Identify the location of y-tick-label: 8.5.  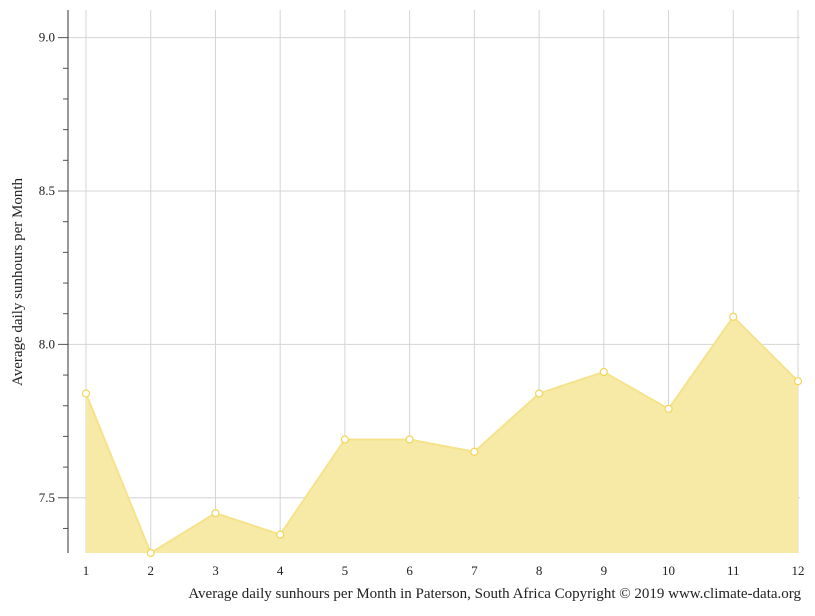
(47, 190).